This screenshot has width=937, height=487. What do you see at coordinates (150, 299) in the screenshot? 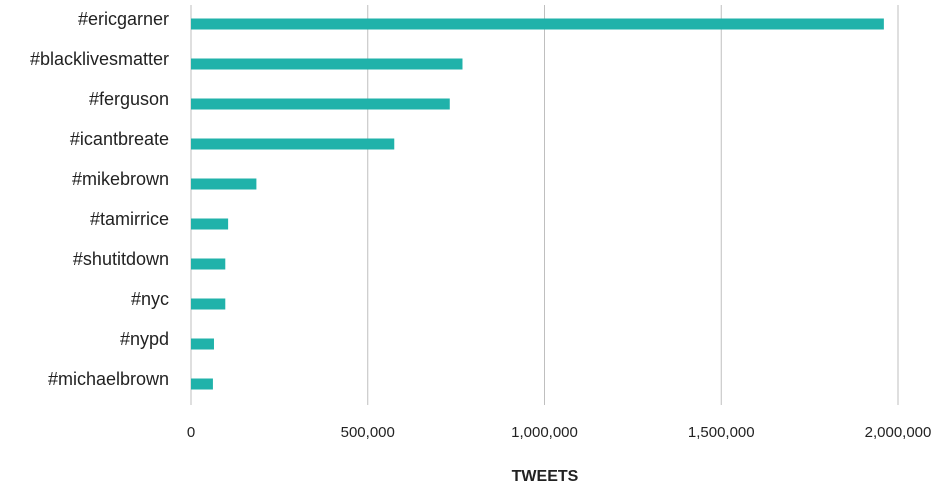
I see `category-label: #nyc` at bounding box center [150, 299].